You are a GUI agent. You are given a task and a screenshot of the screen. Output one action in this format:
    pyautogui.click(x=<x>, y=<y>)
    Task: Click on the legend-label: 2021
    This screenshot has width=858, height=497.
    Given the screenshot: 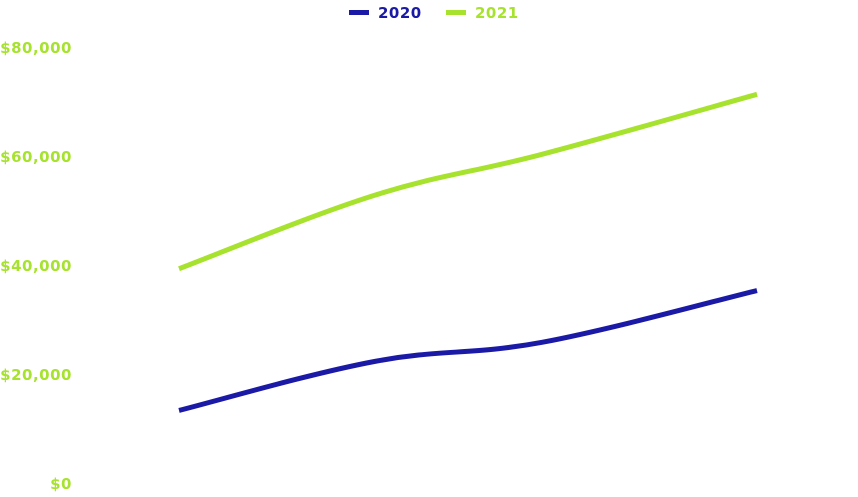 What is the action you would take?
    pyautogui.click(x=497, y=13)
    